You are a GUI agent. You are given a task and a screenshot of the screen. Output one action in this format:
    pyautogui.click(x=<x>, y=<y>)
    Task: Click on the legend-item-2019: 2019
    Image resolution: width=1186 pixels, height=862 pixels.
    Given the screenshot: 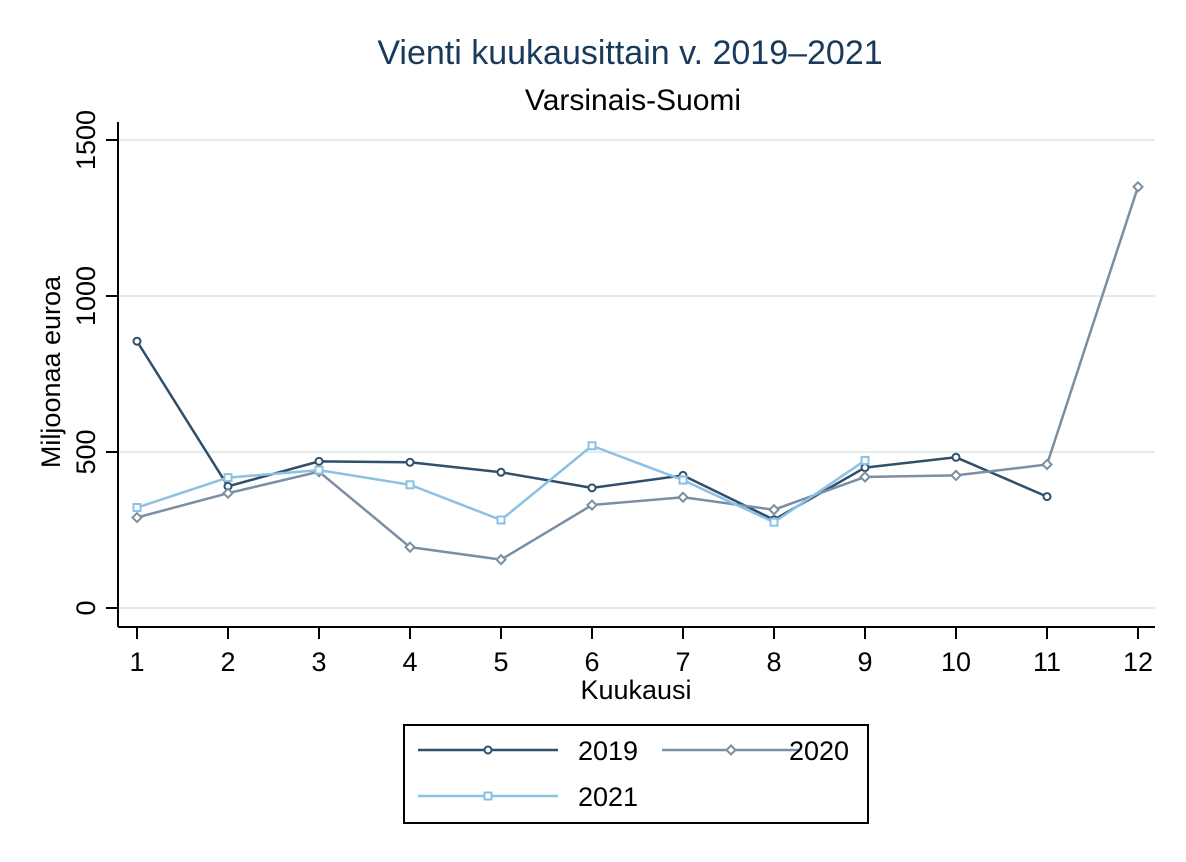 What is the action you would take?
    pyautogui.click(x=528, y=751)
    